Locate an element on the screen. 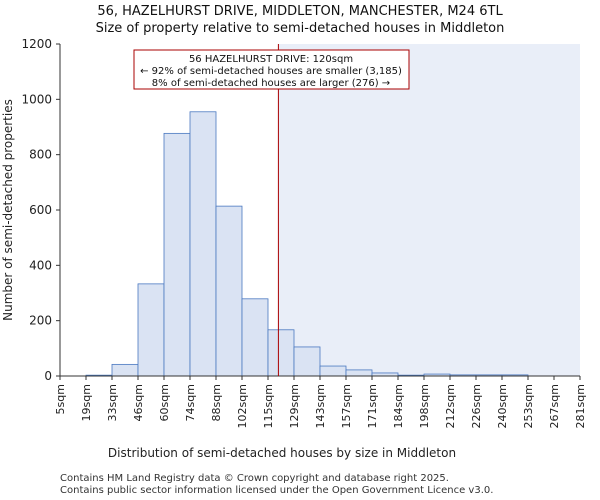 Image resolution: width=600 pixels, height=500 pixels. x-tick-label-184sqm: 184sqm is located at coordinates (398, 406).